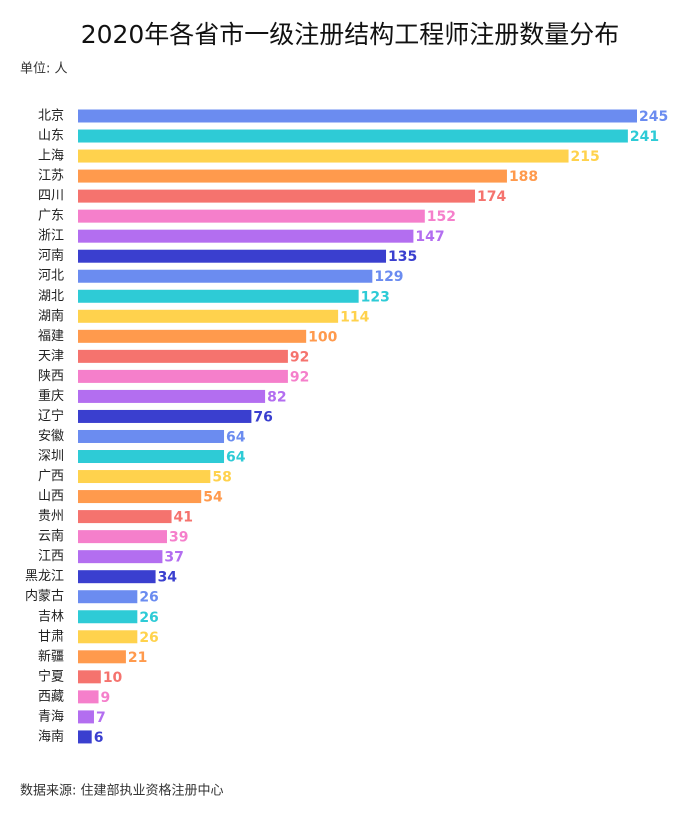  Describe the element at coordinates (51, 396) in the screenshot. I see `y-tick-label: 重庆` at that location.